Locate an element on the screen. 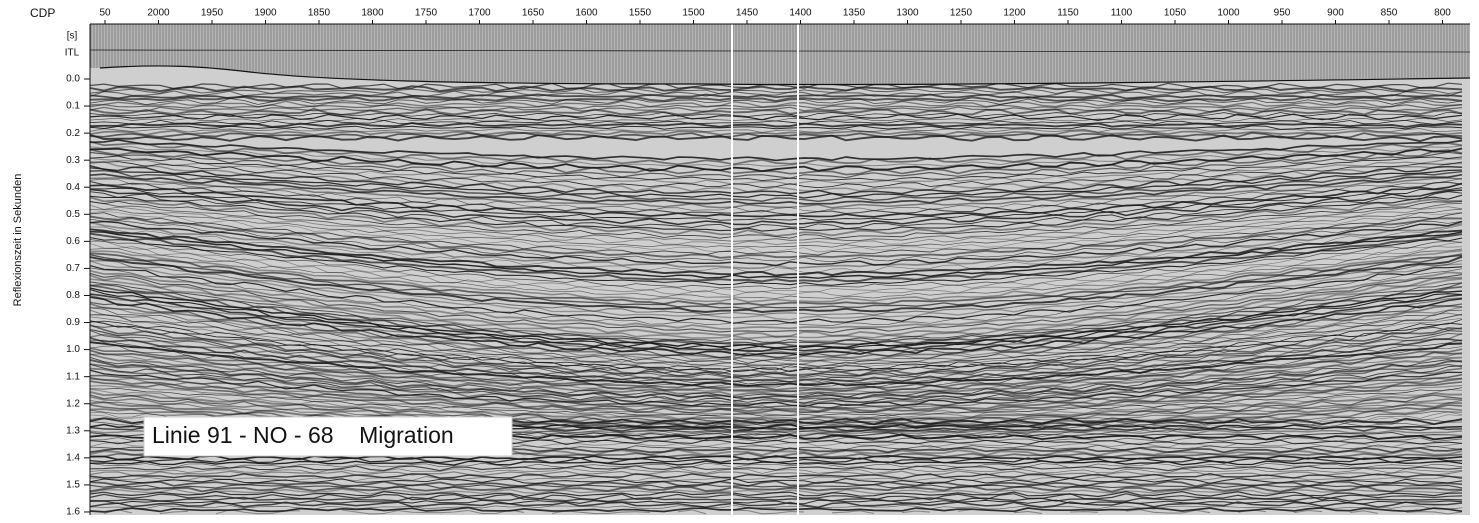 Image resolution: width=1479 pixels, height=523 pixels. x-tick-label: 1400 is located at coordinates (800, 13).